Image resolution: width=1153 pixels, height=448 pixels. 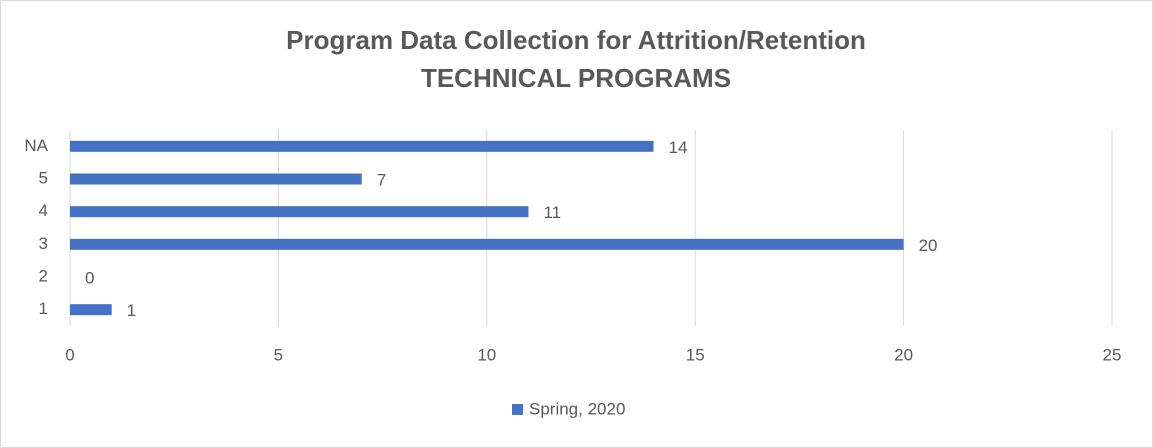 What do you see at coordinates (1112, 354) in the screenshot?
I see `x-tick-label: 25` at bounding box center [1112, 354].